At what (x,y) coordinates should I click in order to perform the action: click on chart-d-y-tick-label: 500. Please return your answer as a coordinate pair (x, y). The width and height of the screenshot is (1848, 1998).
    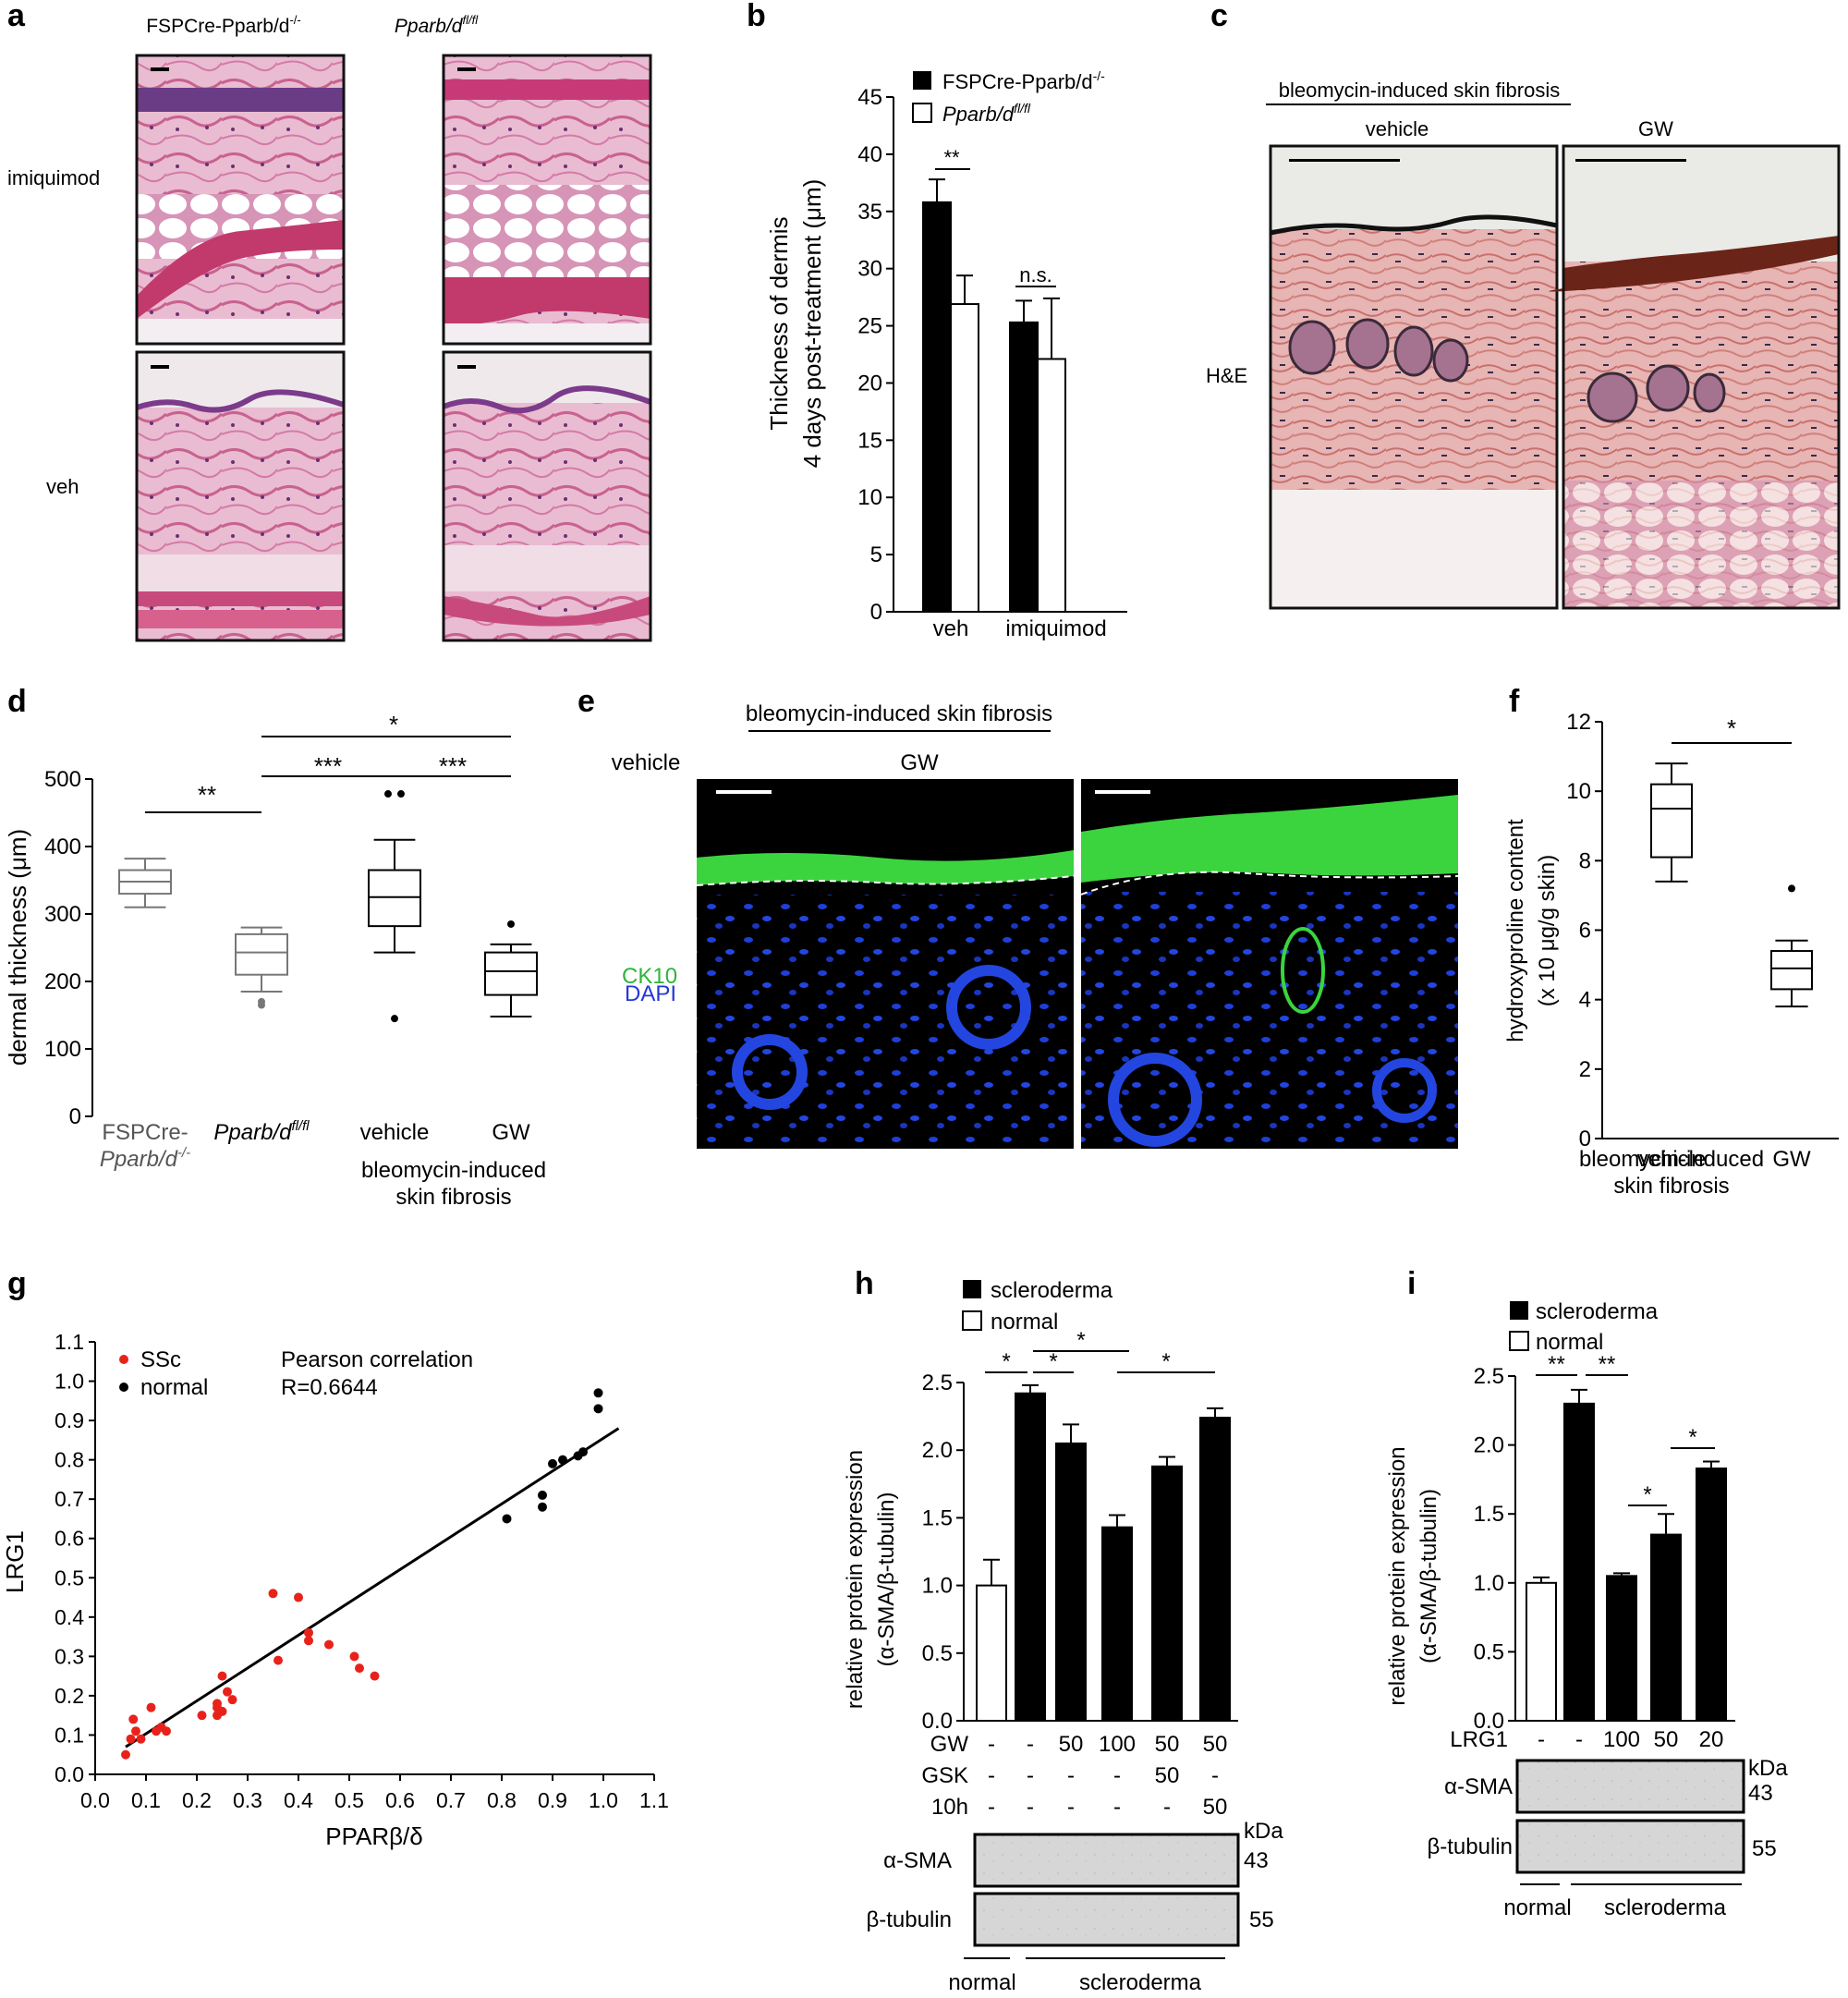
    Looking at the image, I should click on (62, 779).